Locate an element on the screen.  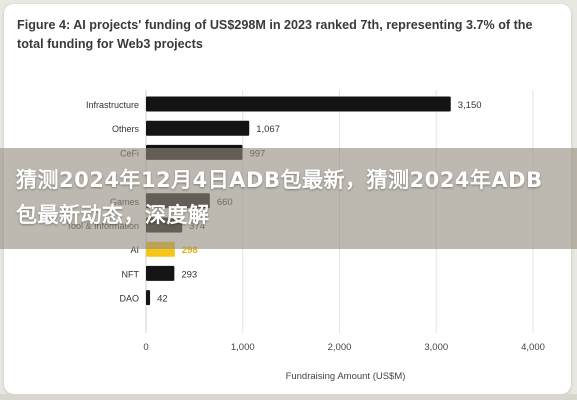
value-label: 1,067 is located at coordinates (268, 129).